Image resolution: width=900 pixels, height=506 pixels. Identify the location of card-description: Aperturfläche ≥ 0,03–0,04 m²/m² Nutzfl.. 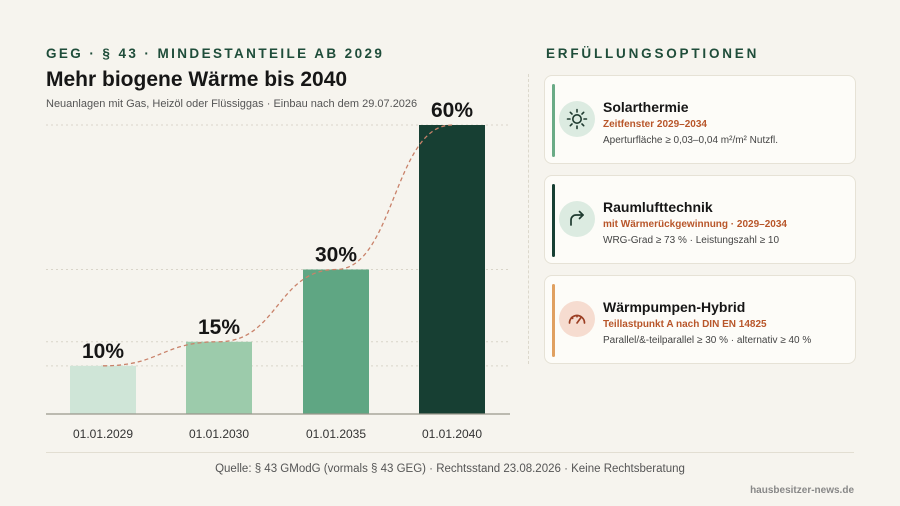
(691, 140).